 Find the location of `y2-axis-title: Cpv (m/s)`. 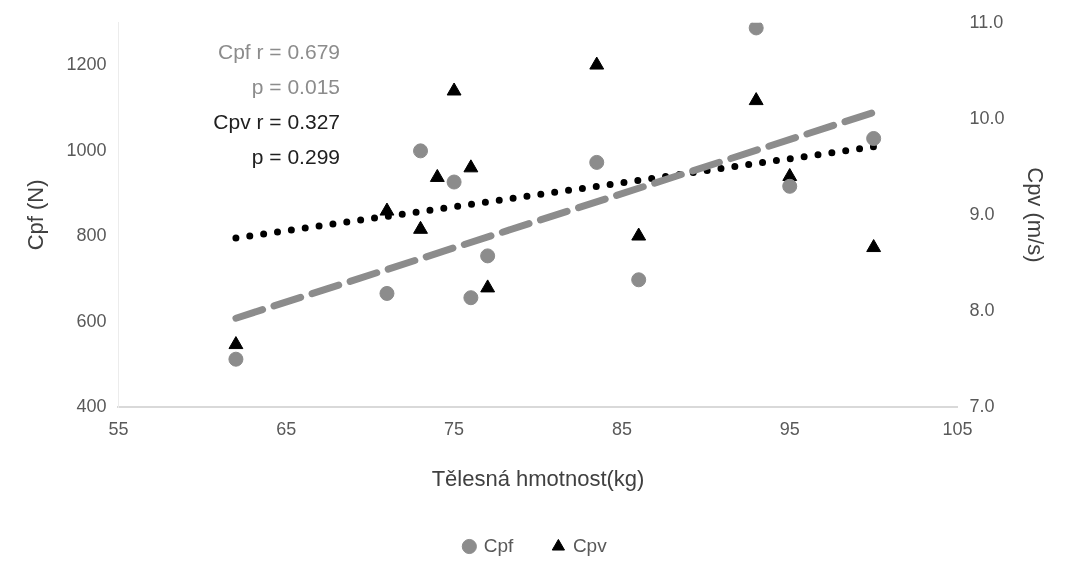

y2-axis-title: Cpv (m/s) is located at coordinates (1035, 215).